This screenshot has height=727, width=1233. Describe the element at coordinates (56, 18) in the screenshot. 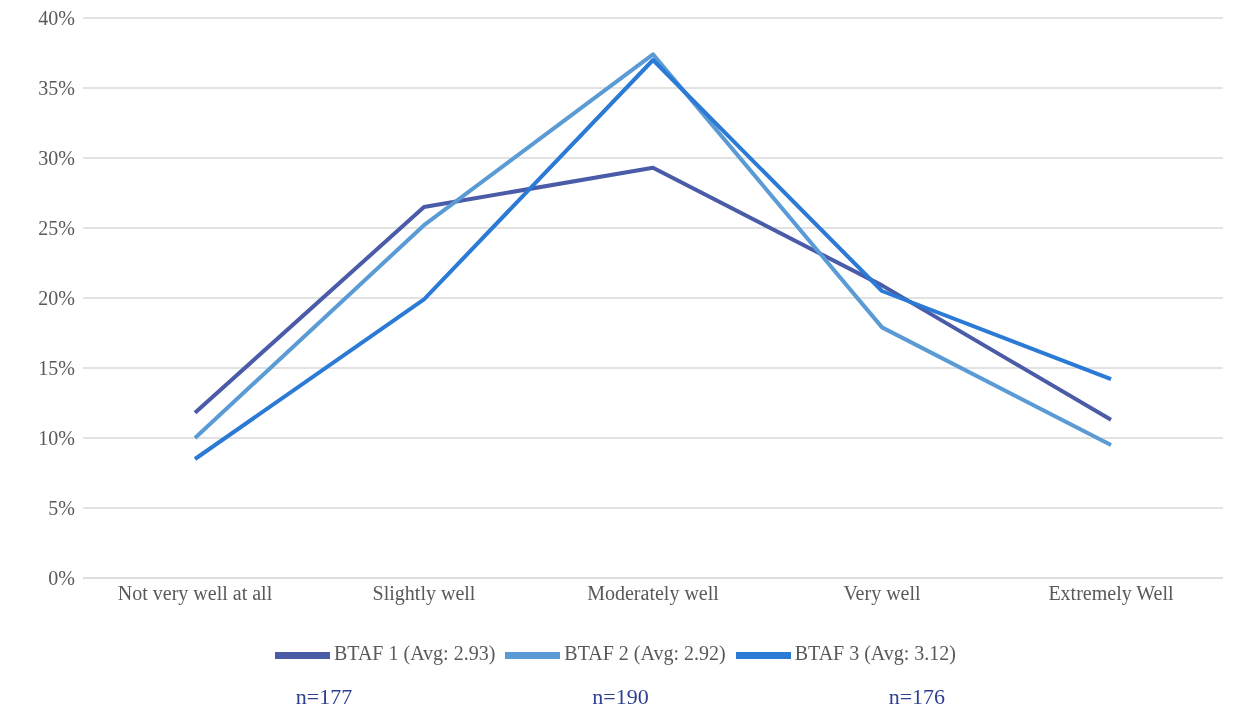

I see `y-tick-label: 40%` at that location.